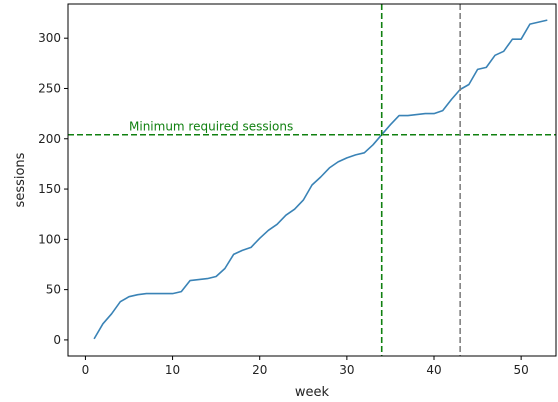 This screenshot has width=558, height=402. What do you see at coordinates (259, 370) in the screenshot?
I see `x-tick-label: 20` at bounding box center [259, 370].